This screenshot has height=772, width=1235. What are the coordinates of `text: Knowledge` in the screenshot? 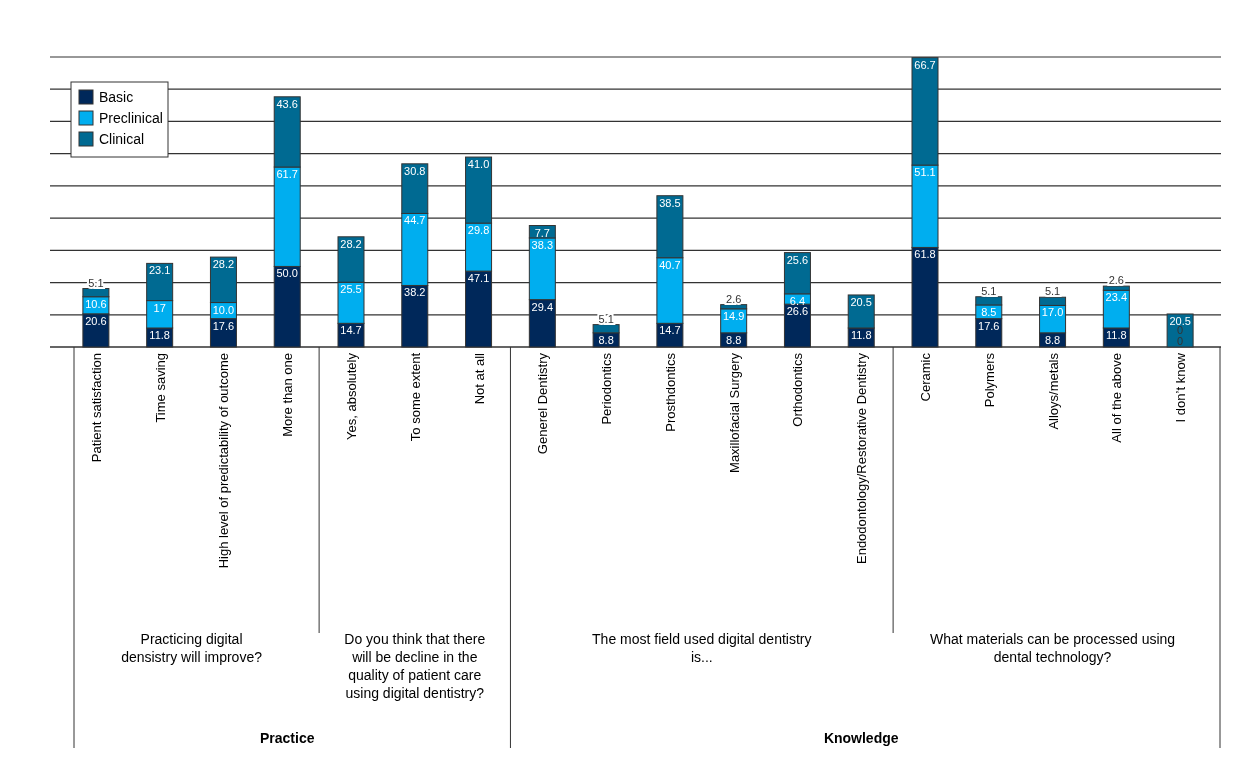 It's located at (861, 738).